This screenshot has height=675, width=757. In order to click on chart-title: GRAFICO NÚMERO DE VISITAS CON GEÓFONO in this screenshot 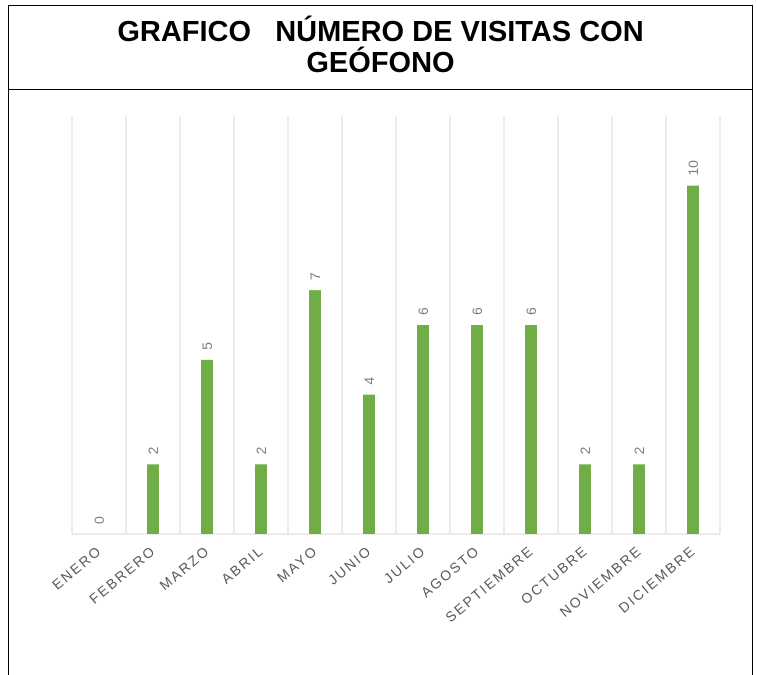, I will do `click(384, 47)`.